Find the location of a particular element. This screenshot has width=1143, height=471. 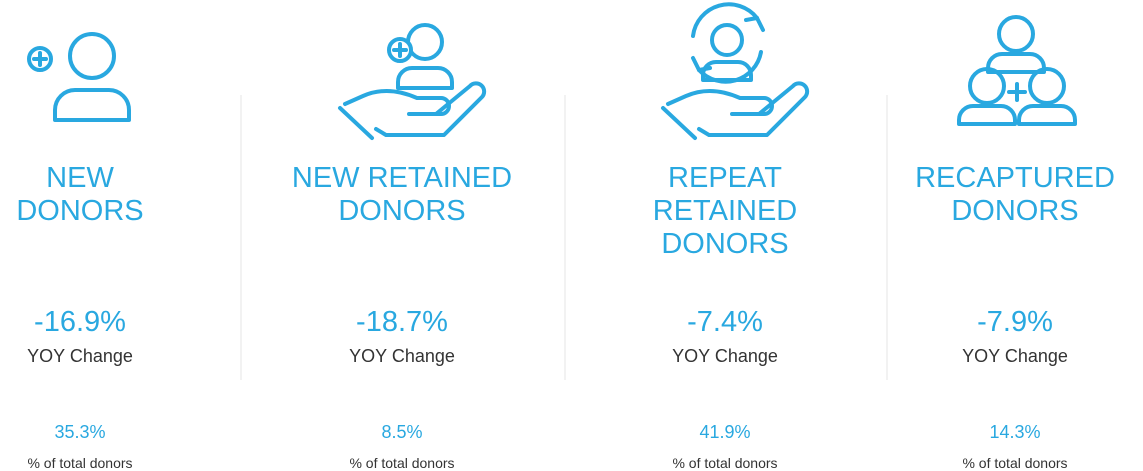

share-value: 41.9% is located at coordinates (725, 432).